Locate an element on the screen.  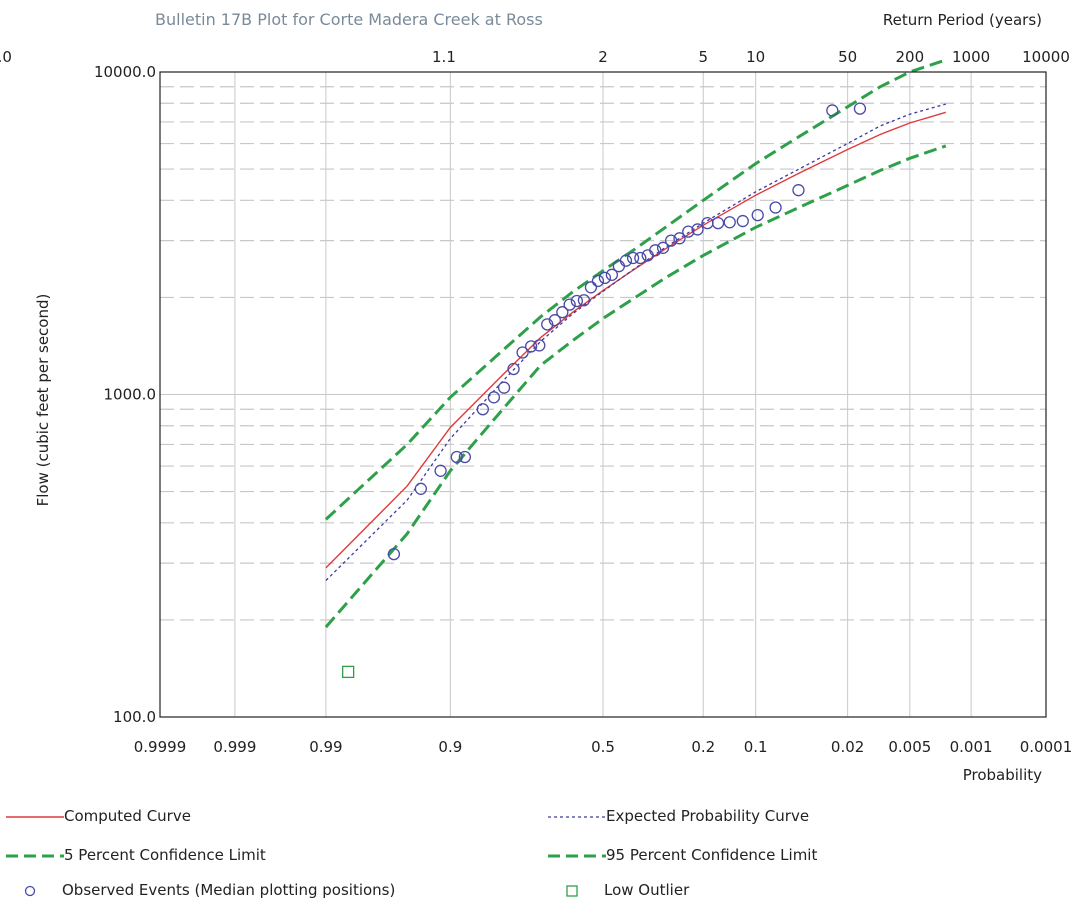
square-marker-icon is located at coordinates (572, 890).